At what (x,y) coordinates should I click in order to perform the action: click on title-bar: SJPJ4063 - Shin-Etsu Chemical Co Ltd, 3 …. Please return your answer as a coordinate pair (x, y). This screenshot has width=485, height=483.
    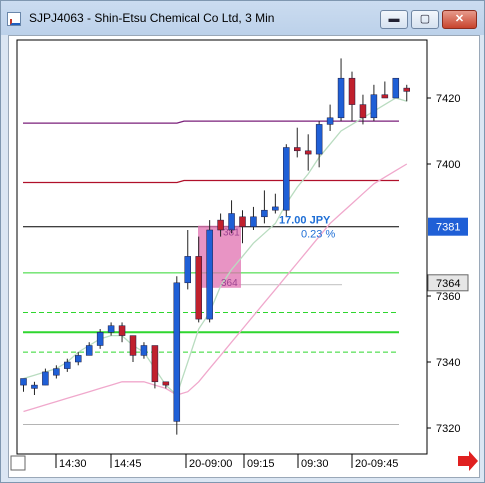
    Looking at the image, I should click on (242, 18).